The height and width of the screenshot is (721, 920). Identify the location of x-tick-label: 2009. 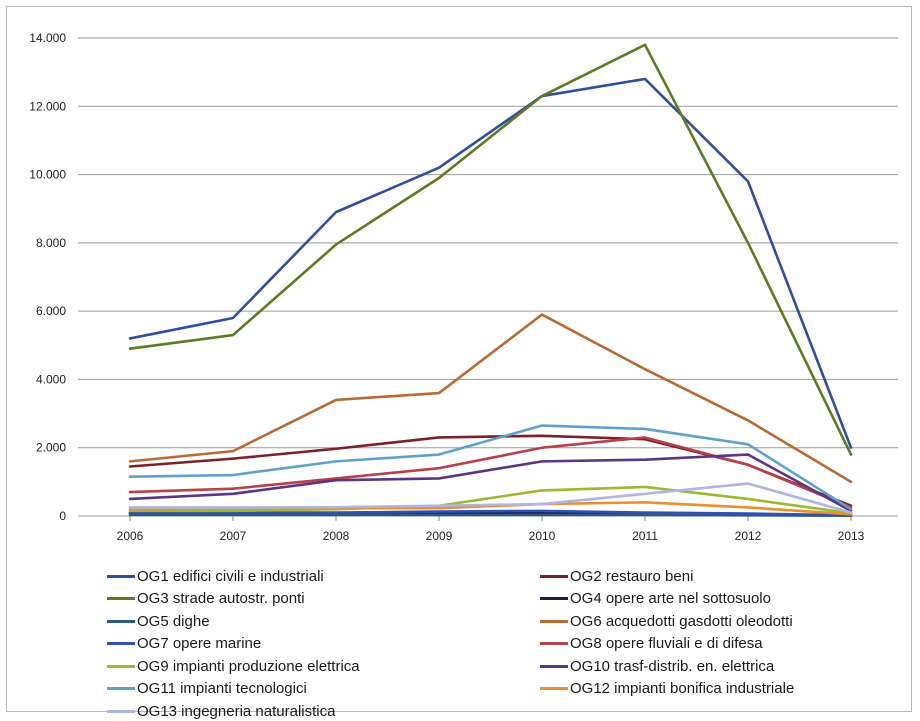
(439, 536).